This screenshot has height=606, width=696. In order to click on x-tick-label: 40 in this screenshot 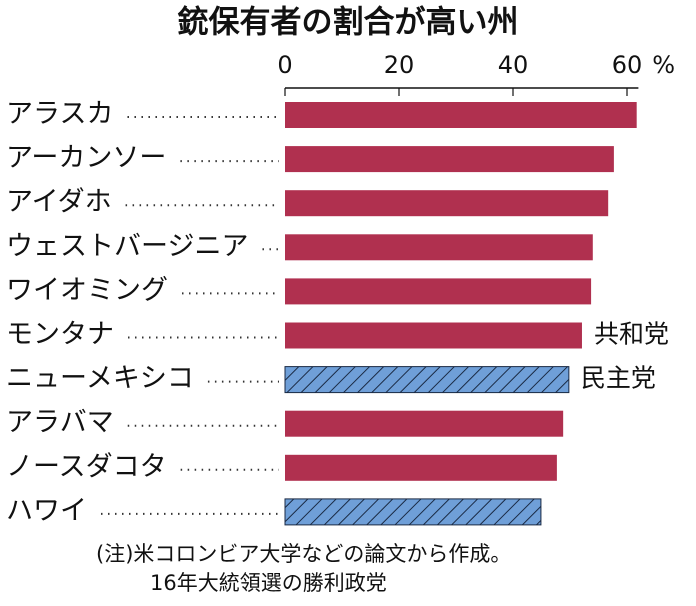, I will do `click(513, 65)`.